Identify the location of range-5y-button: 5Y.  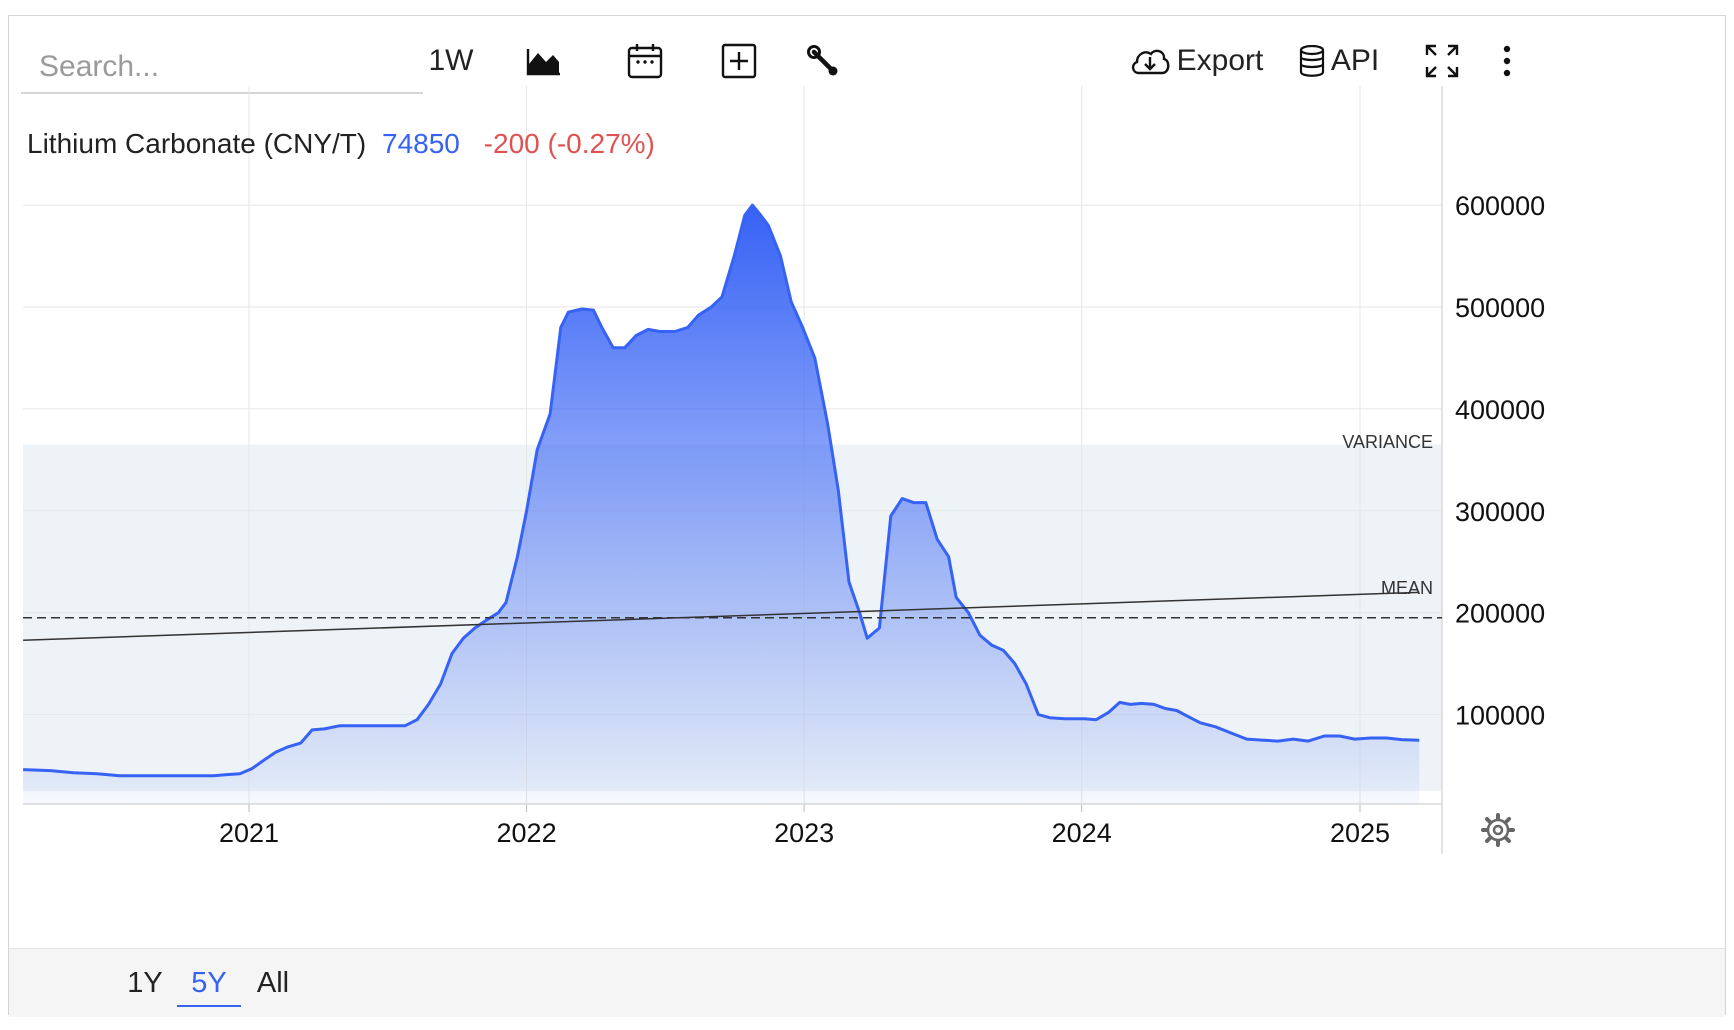
(209, 984).